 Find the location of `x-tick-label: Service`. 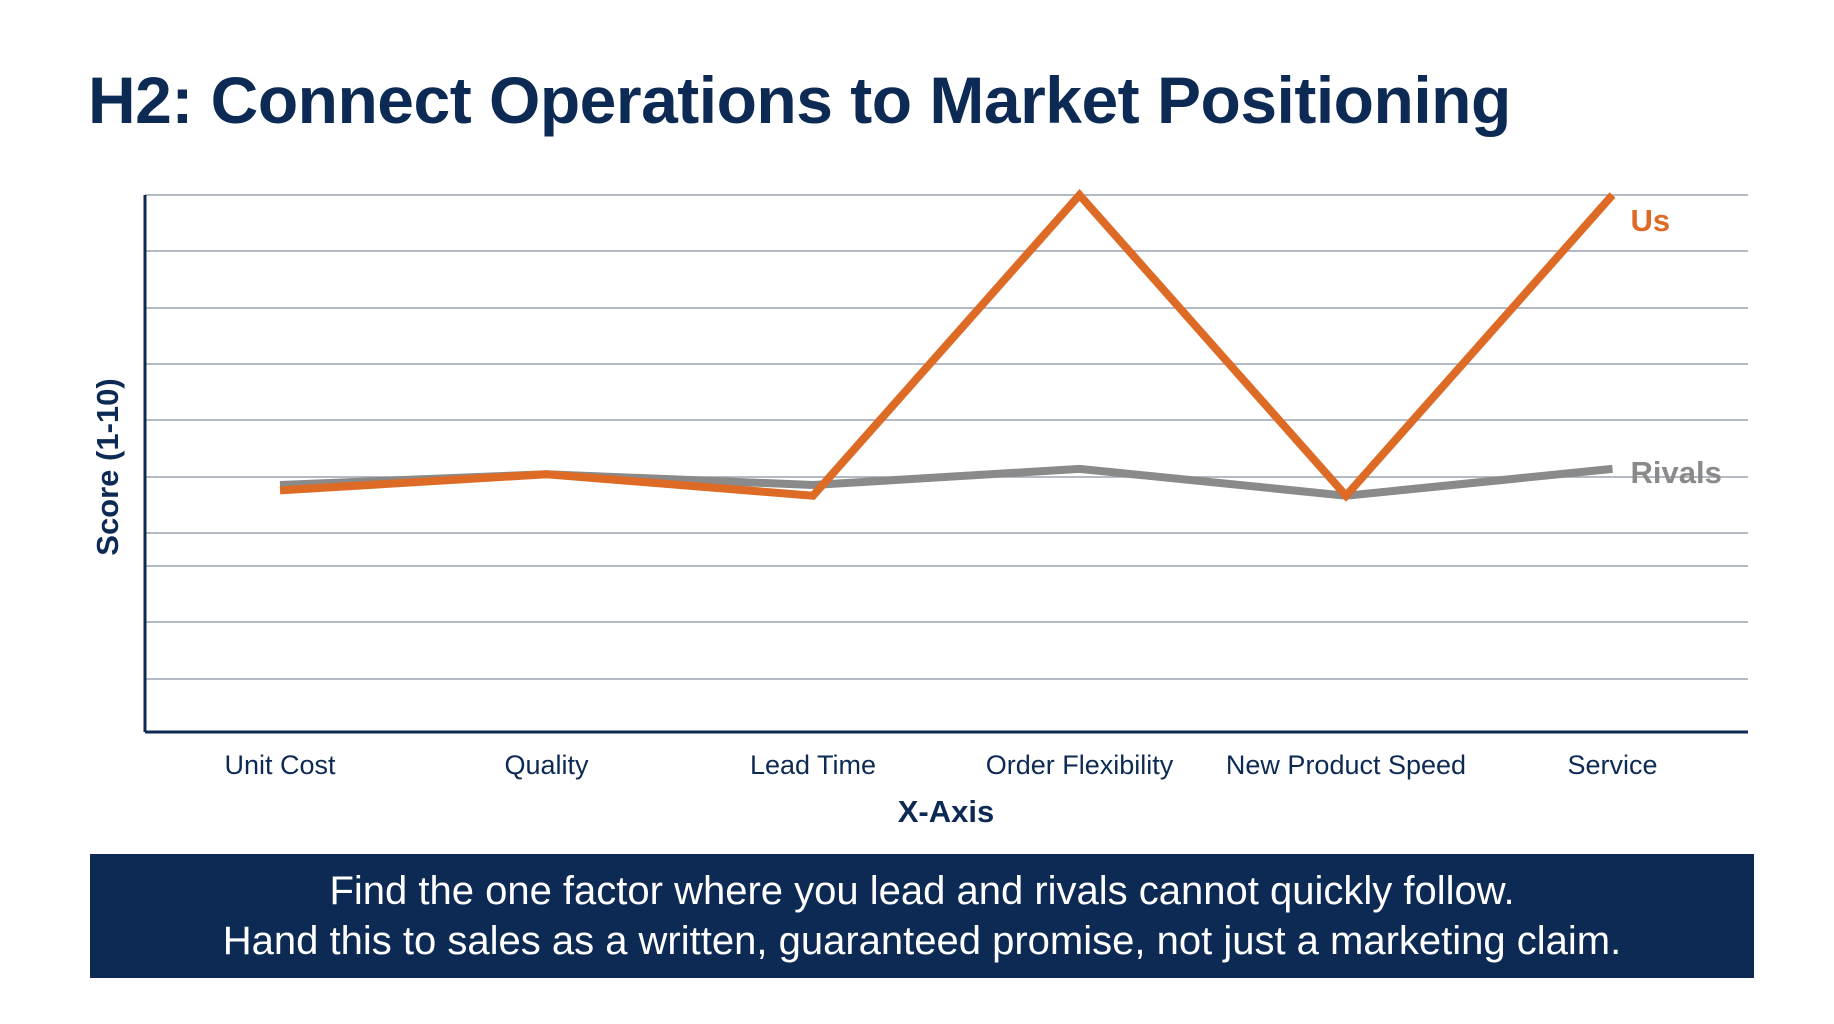

x-tick-label: Service is located at coordinates (1612, 765).